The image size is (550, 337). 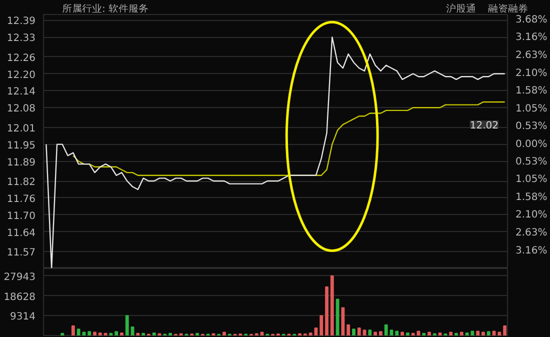 What do you see at coordinates (21, 199) in the screenshot?
I see `y-tick-label: 11.76` at bounding box center [21, 199].